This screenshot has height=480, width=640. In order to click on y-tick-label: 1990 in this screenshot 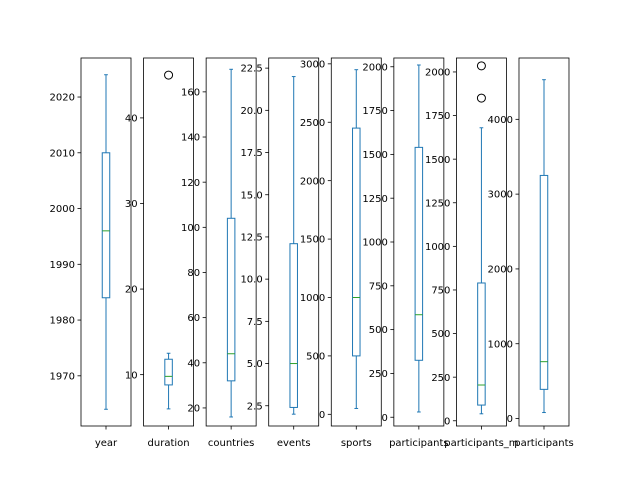, I will do `click(62, 265)`.